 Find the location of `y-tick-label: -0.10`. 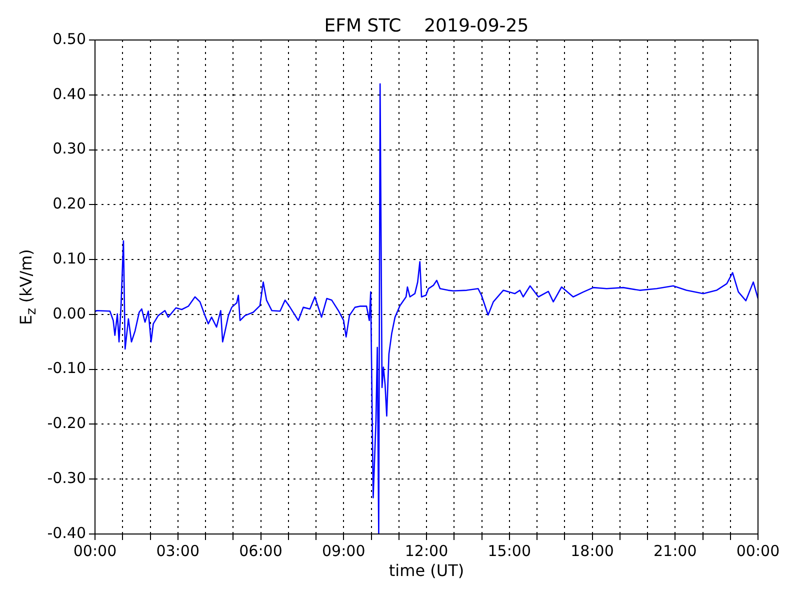

y-tick-label: -0.10 is located at coordinates (66, 368).